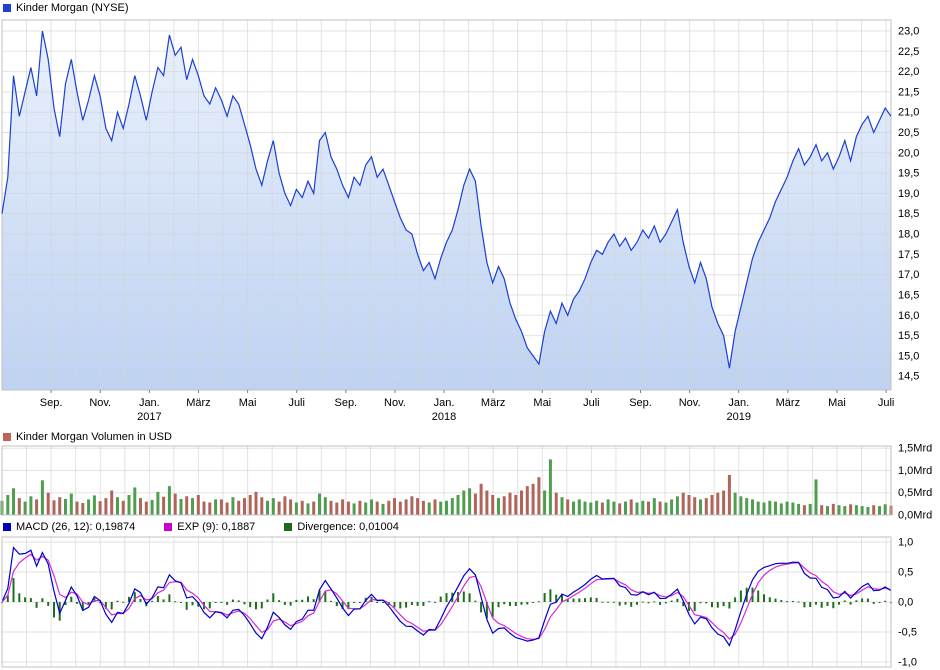 The image size is (940, 670). What do you see at coordinates (470, 8) in the screenshot?
I see `price-chart-header: Kinder Morgan (NYSE)` at bounding box center [470, 8].